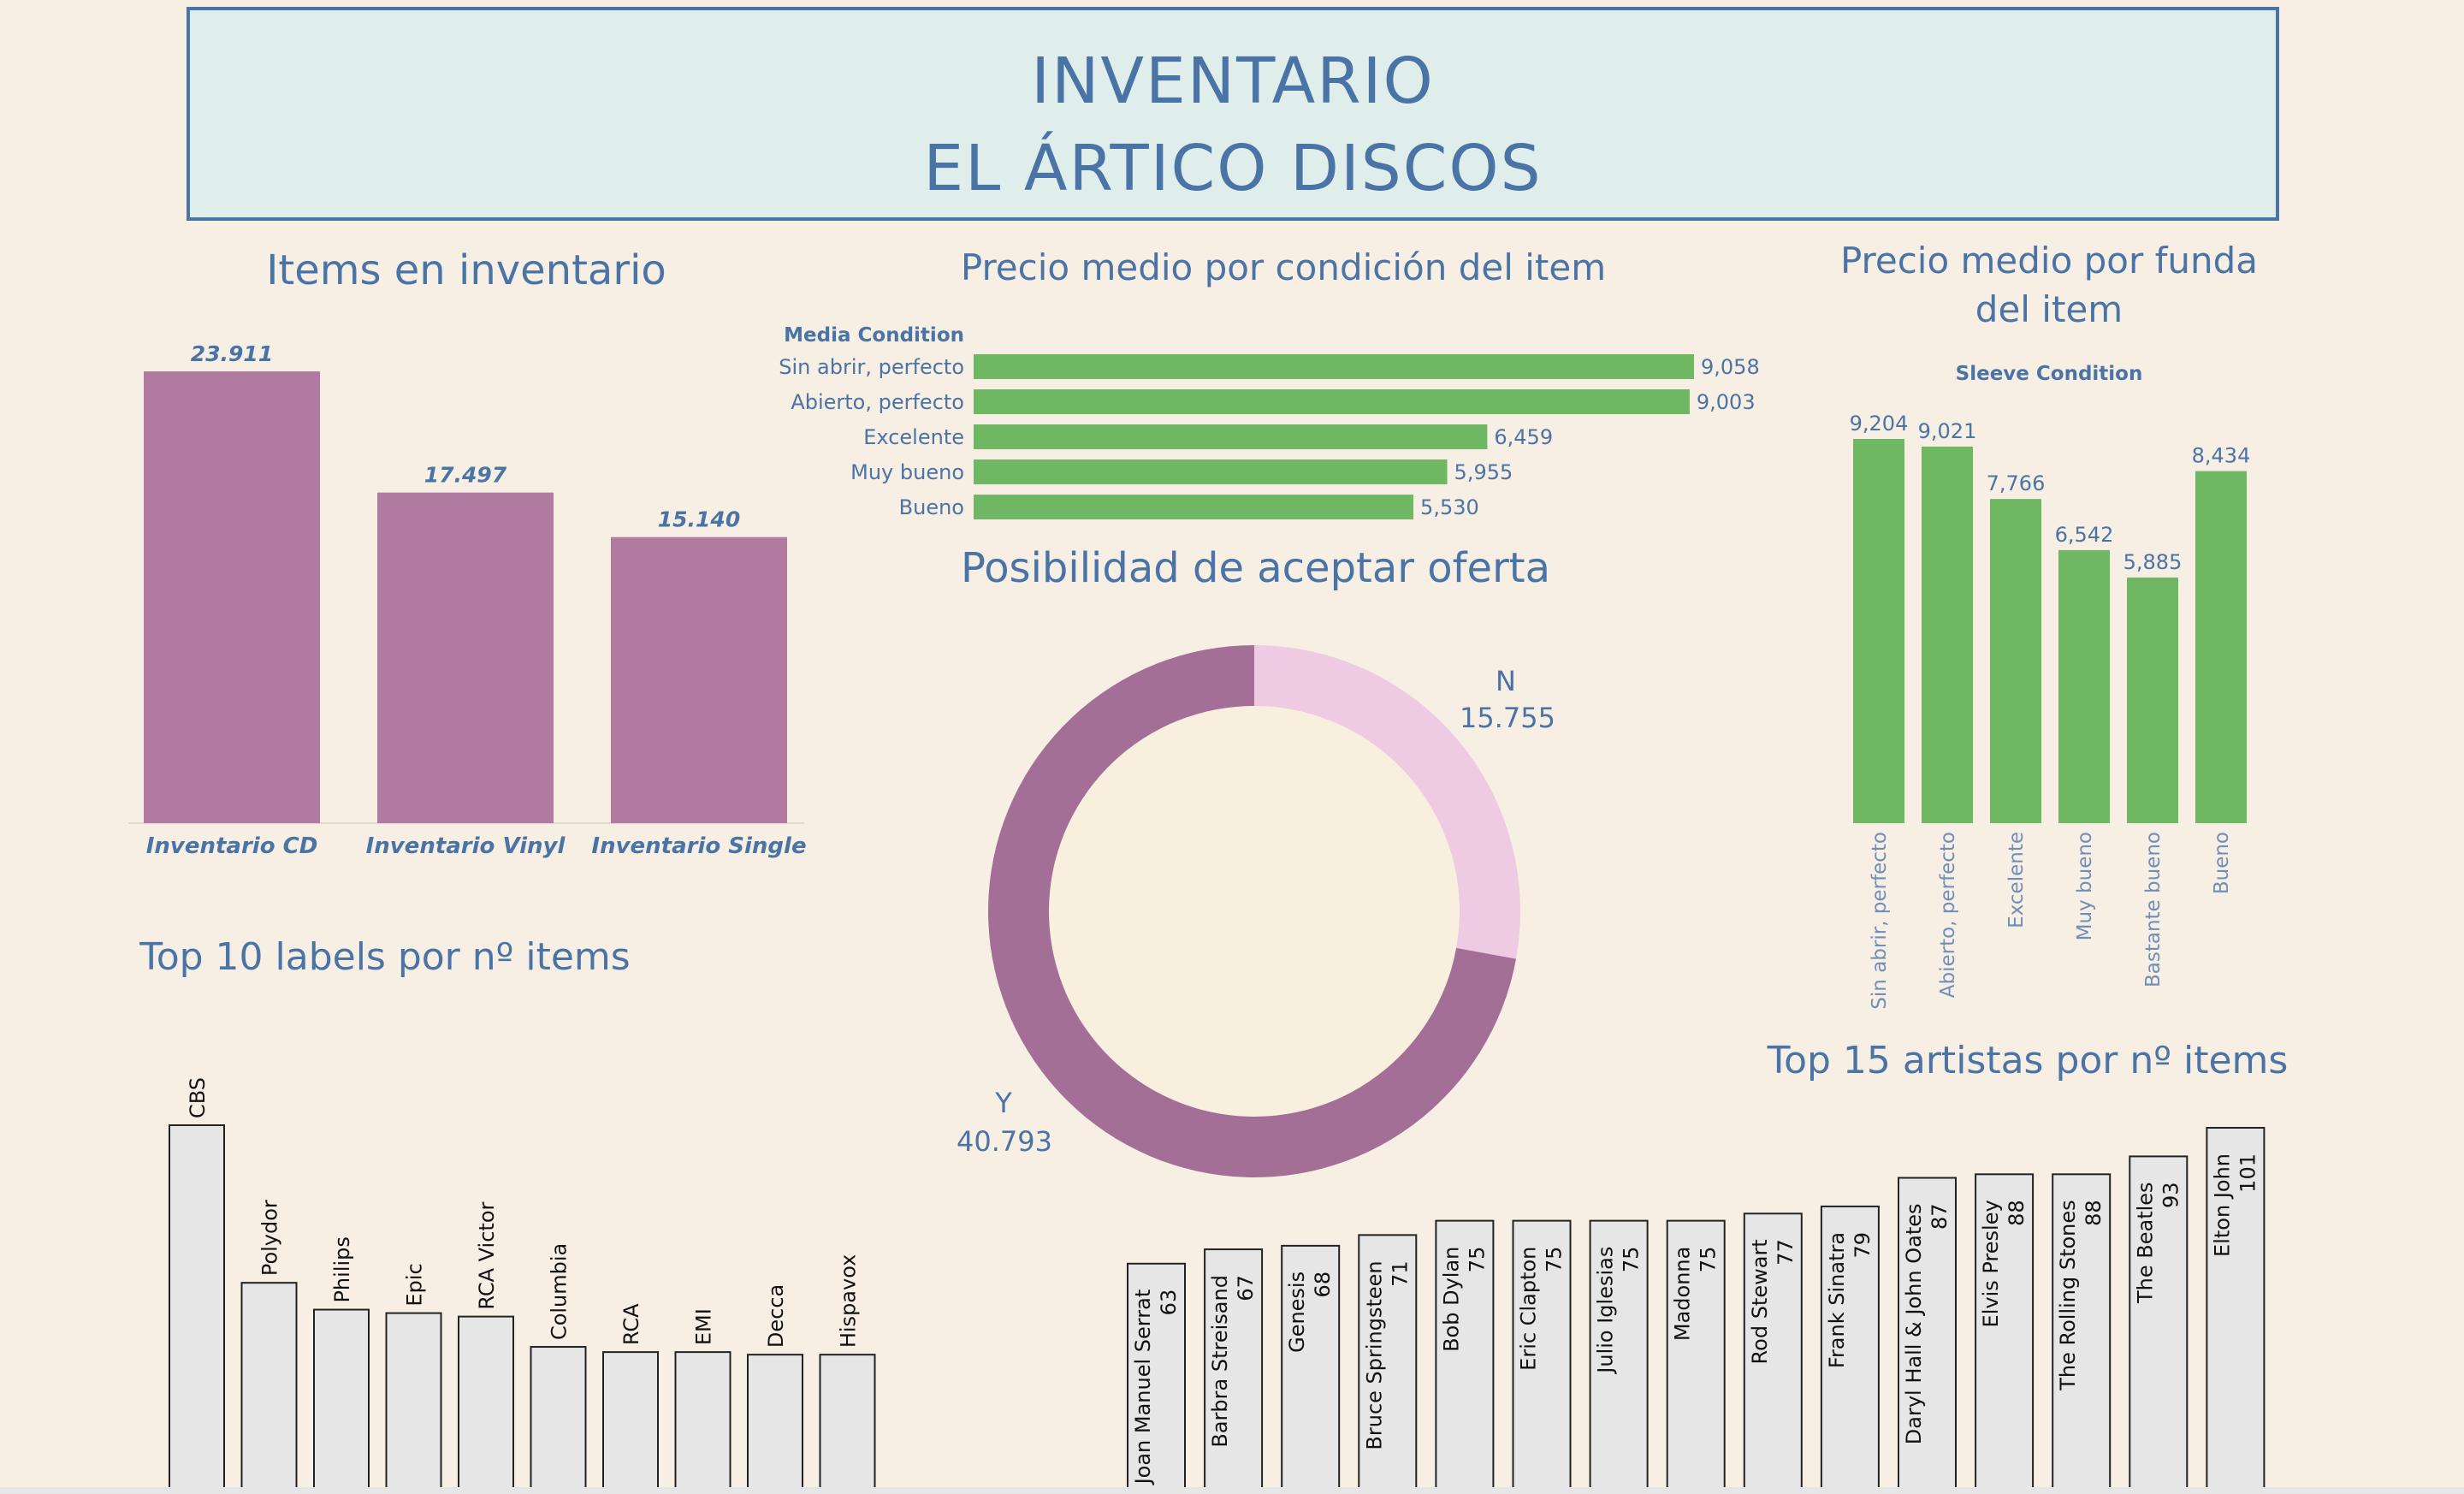  What do you see at coordinates (907, 472) in the screenshot?
I see `condition-category-label: Muy bueno` at bounding box center [907, 472].